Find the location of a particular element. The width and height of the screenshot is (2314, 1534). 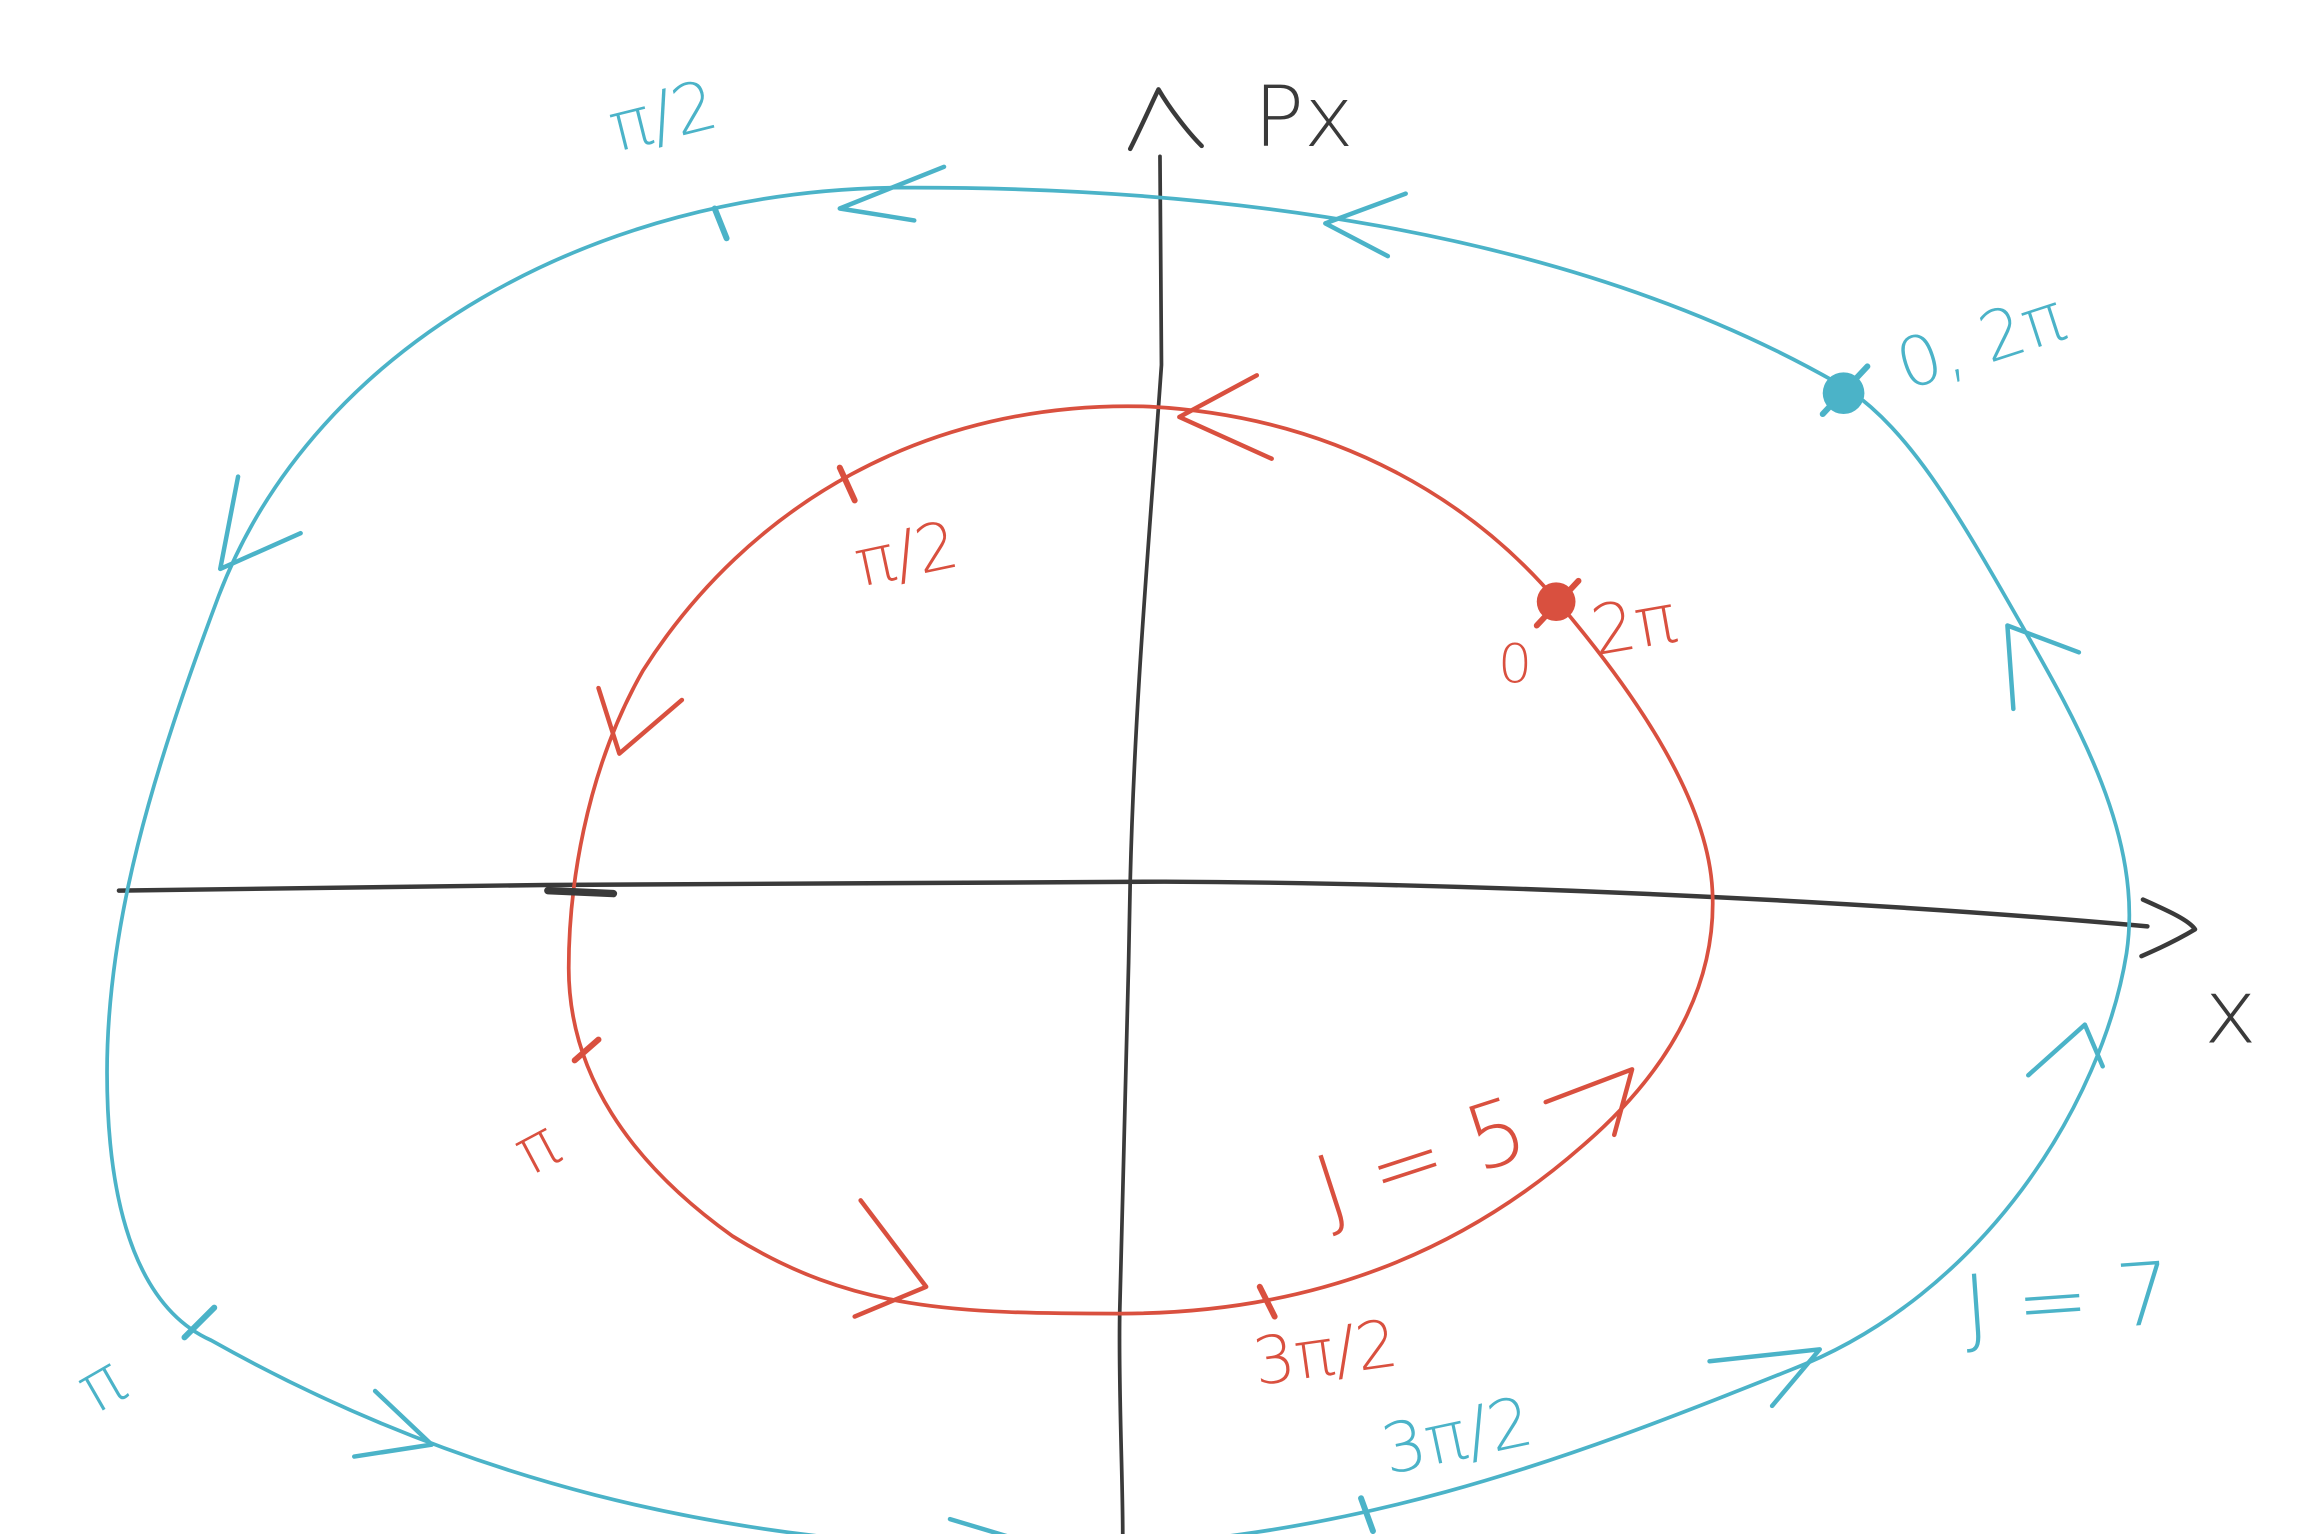

inner-tick-three-quarter is located at coordinates (1267, 1301).